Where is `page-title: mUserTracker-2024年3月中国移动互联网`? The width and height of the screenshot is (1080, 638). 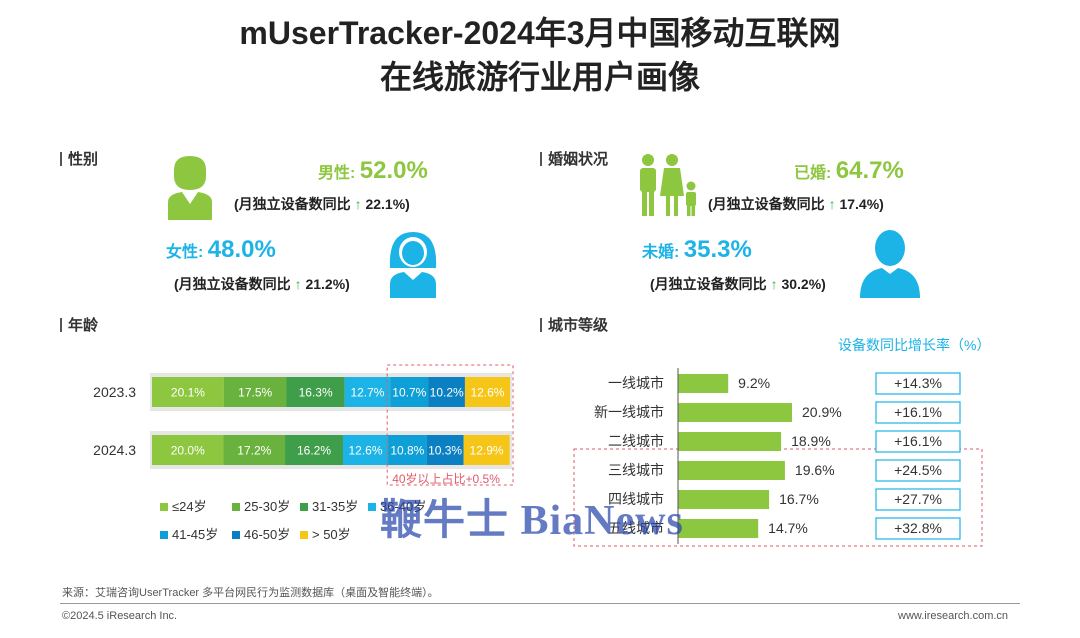
page-title: mUserTracker-2024年3月中国移动互联网 is located at coordinates (540, 33).